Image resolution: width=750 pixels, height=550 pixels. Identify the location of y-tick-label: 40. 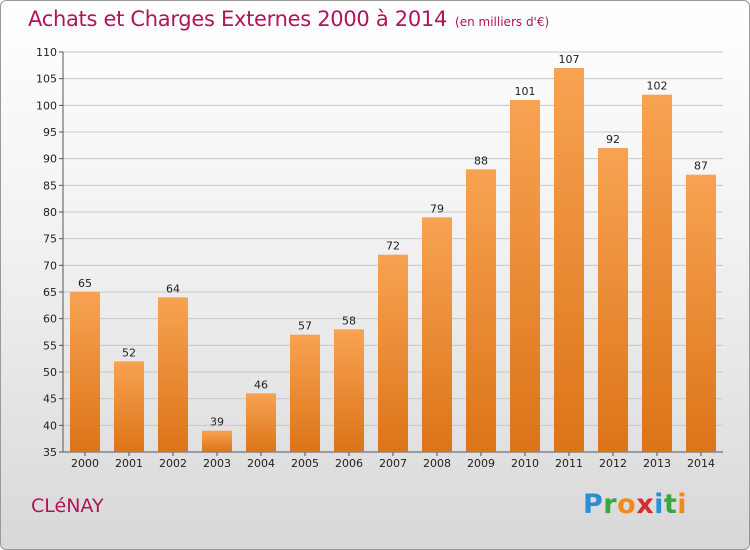
(50, 425).